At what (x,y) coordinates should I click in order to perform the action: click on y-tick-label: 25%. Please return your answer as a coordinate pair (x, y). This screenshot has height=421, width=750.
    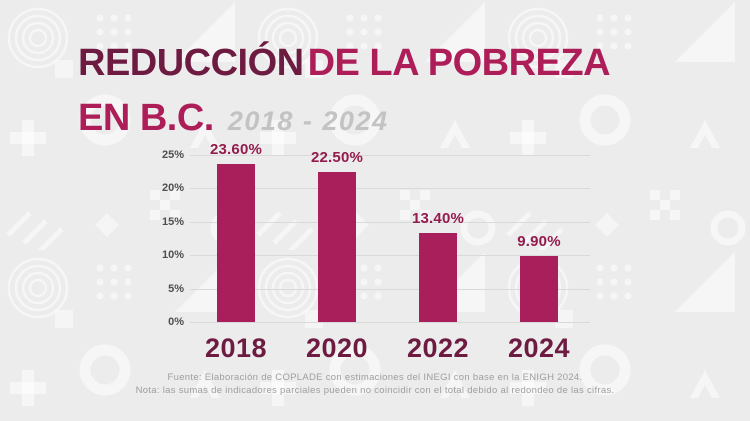
    Looking at the image, I should click on (172, 155).